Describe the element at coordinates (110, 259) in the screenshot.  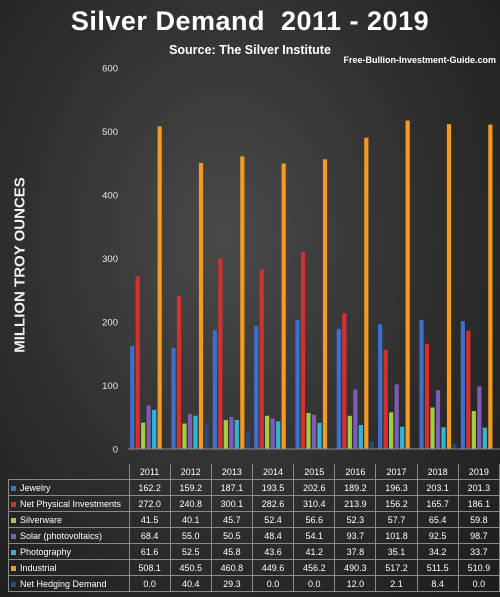
I see `y-tick-label: 300` at that location.